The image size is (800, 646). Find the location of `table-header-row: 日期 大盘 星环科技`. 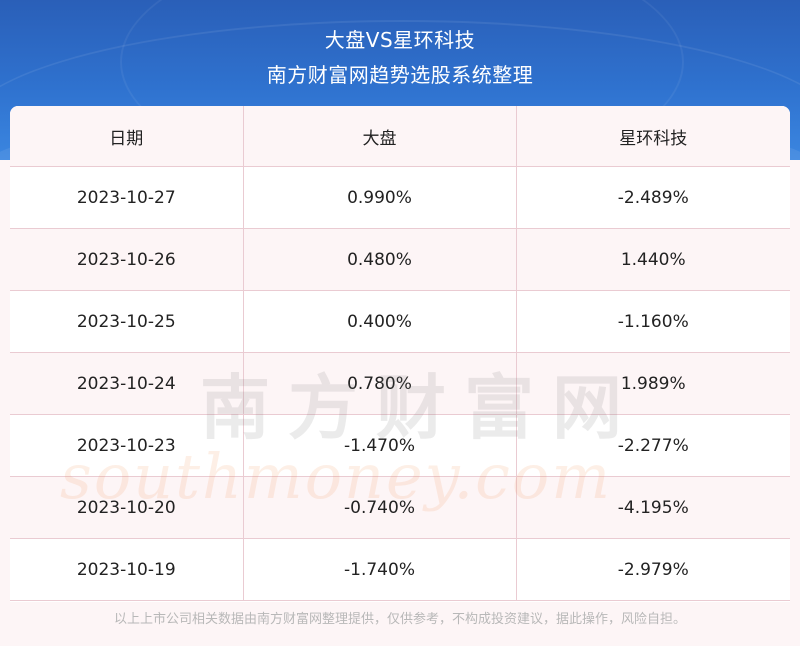

table-header-row: 日期 大盘 星环科技 is located at coordinates (400, 136).